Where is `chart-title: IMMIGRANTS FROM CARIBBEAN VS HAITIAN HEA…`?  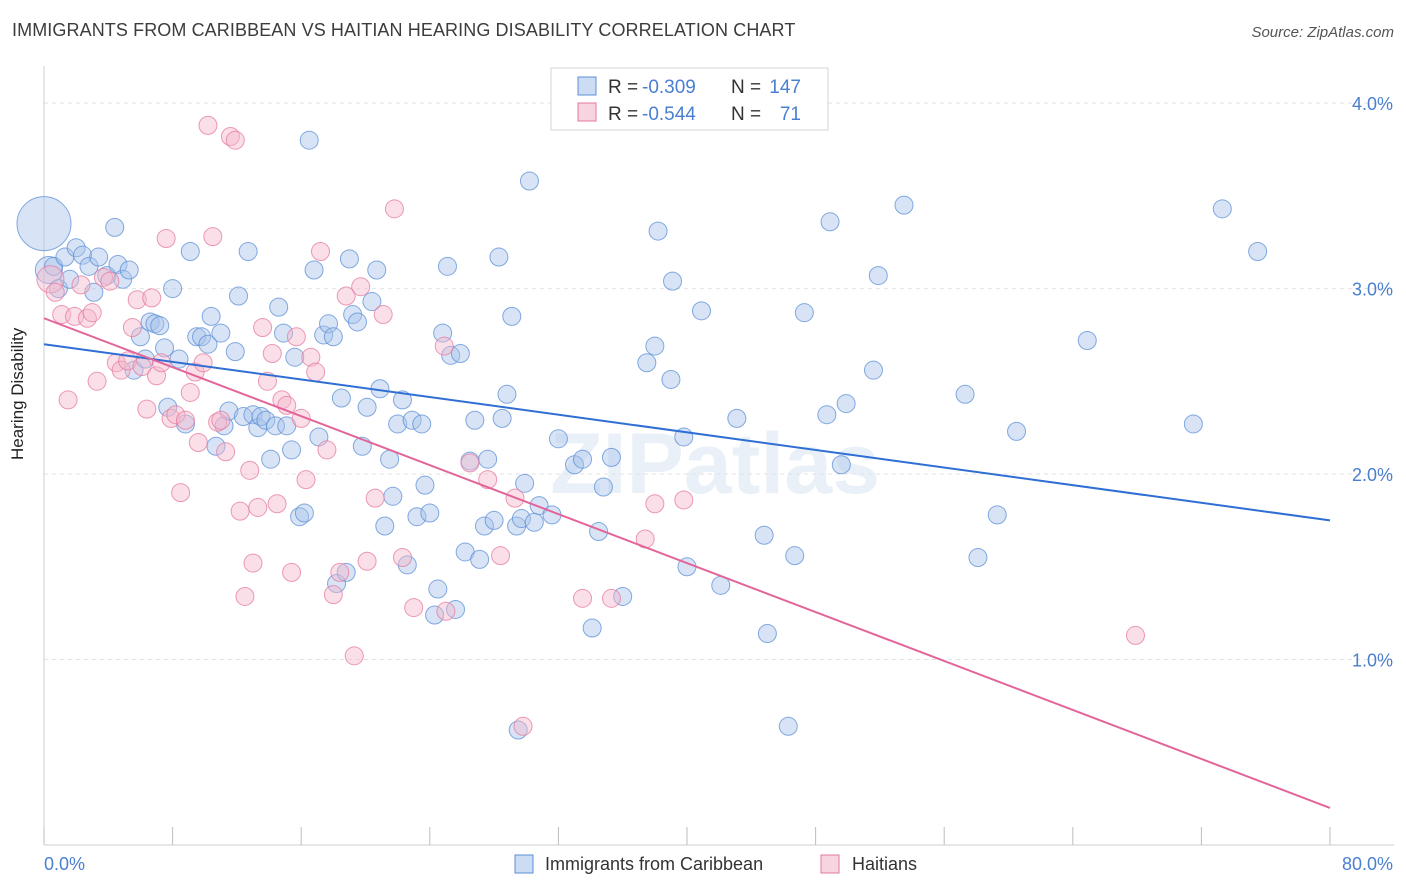 chart-title: IMMIGRANTS FROM CARIBBEAN VS HAITIAN HEA… is located at coordinates (404, 30).